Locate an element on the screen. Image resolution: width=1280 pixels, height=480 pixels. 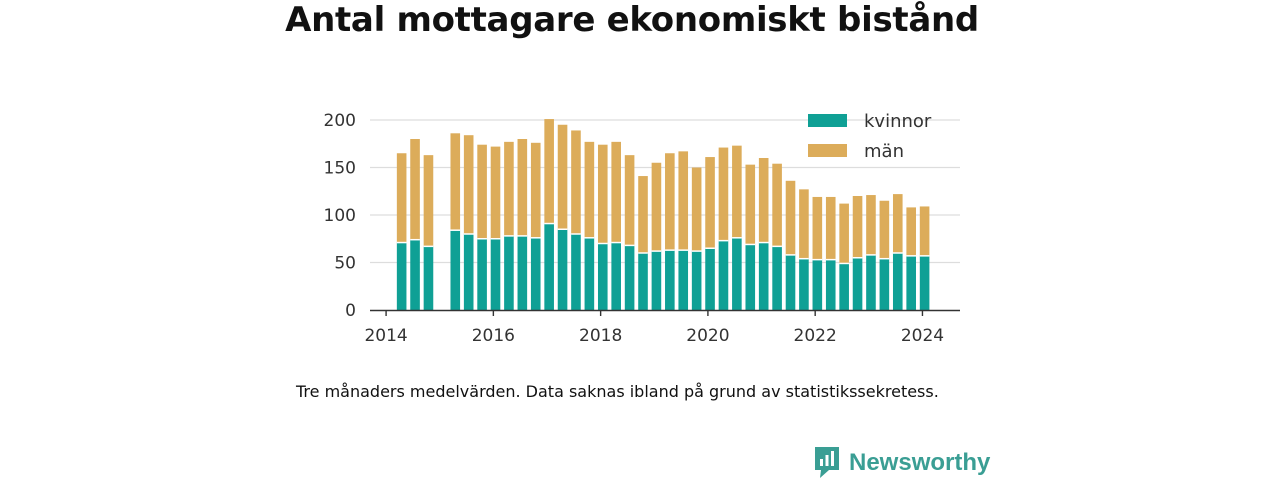
y-tick-label: 200 is located at coordinates (340, 121).